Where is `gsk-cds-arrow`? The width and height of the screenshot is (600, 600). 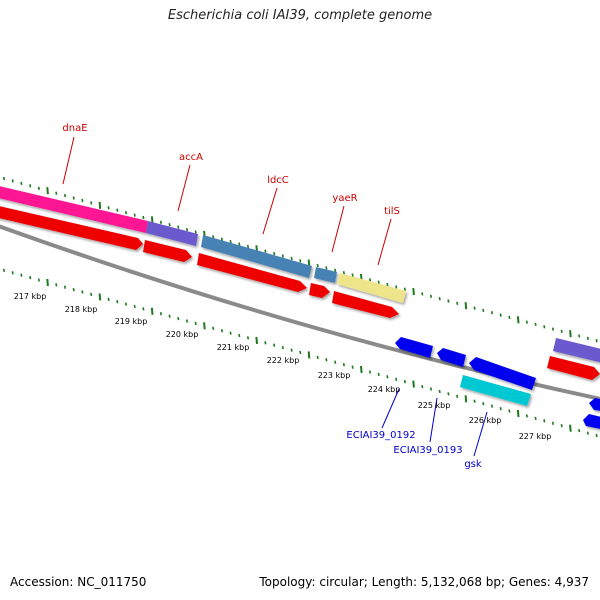
gsk-cds-arrow is located at coordinates (502, 373).